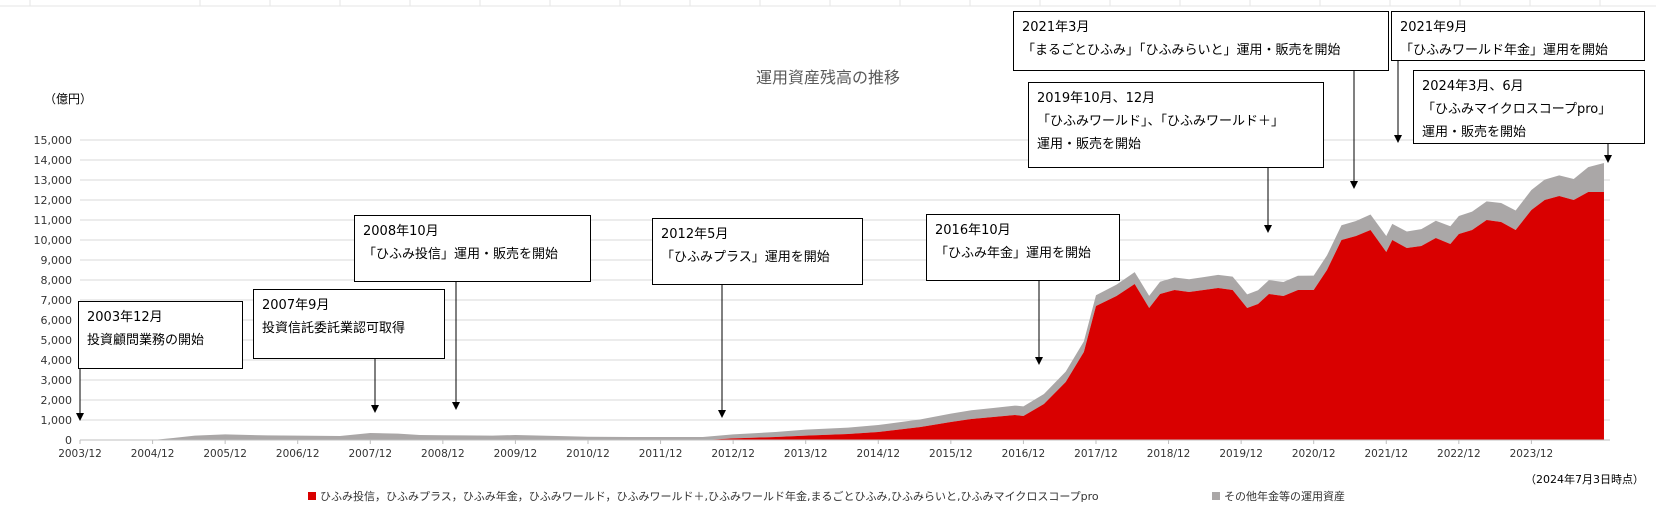 The image size is (1656, 517). What do you see at coordinates (1518, 36) in the screenshot?
I see `annotation-box: 2021年9月「ひふみワールド年金」運用を開始` at bounding box center [1518, 36].